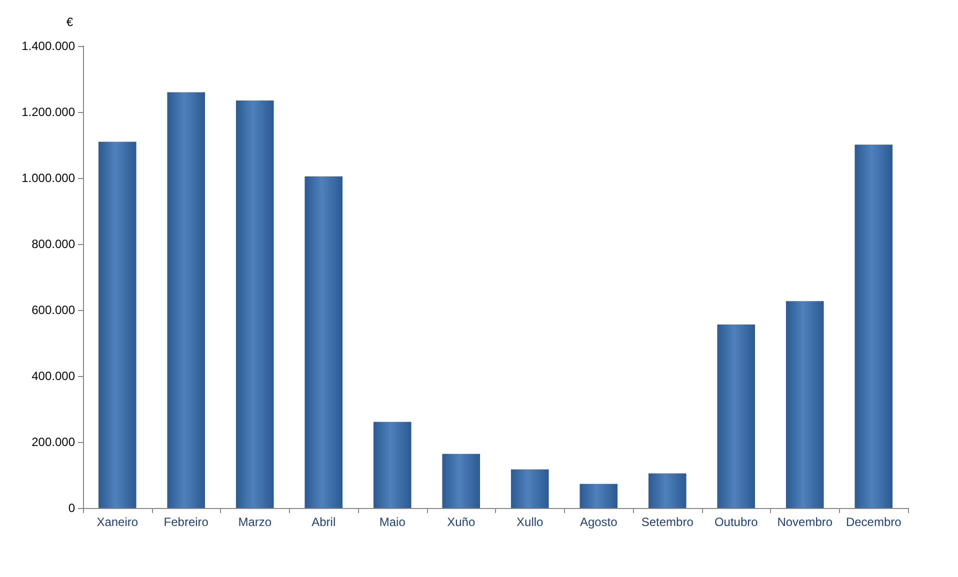 The height and width of the screenshot is (577, 958). I want to click on x-tick-label: Marzo, so click(255, 522).